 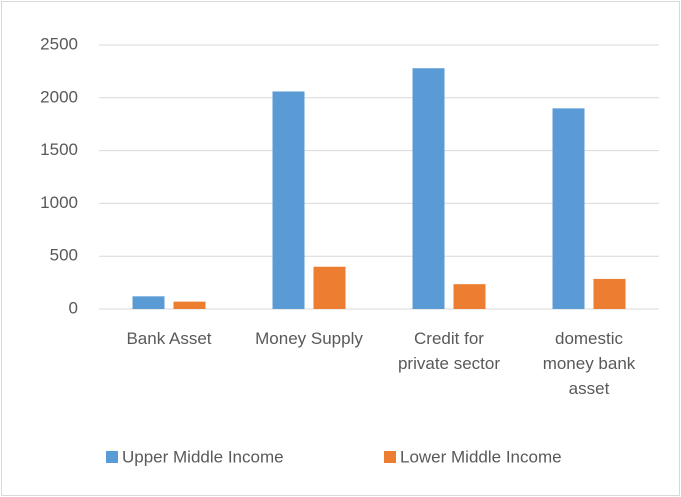 I want to click on y-tick-label: 0, so click(x=73, y=307).